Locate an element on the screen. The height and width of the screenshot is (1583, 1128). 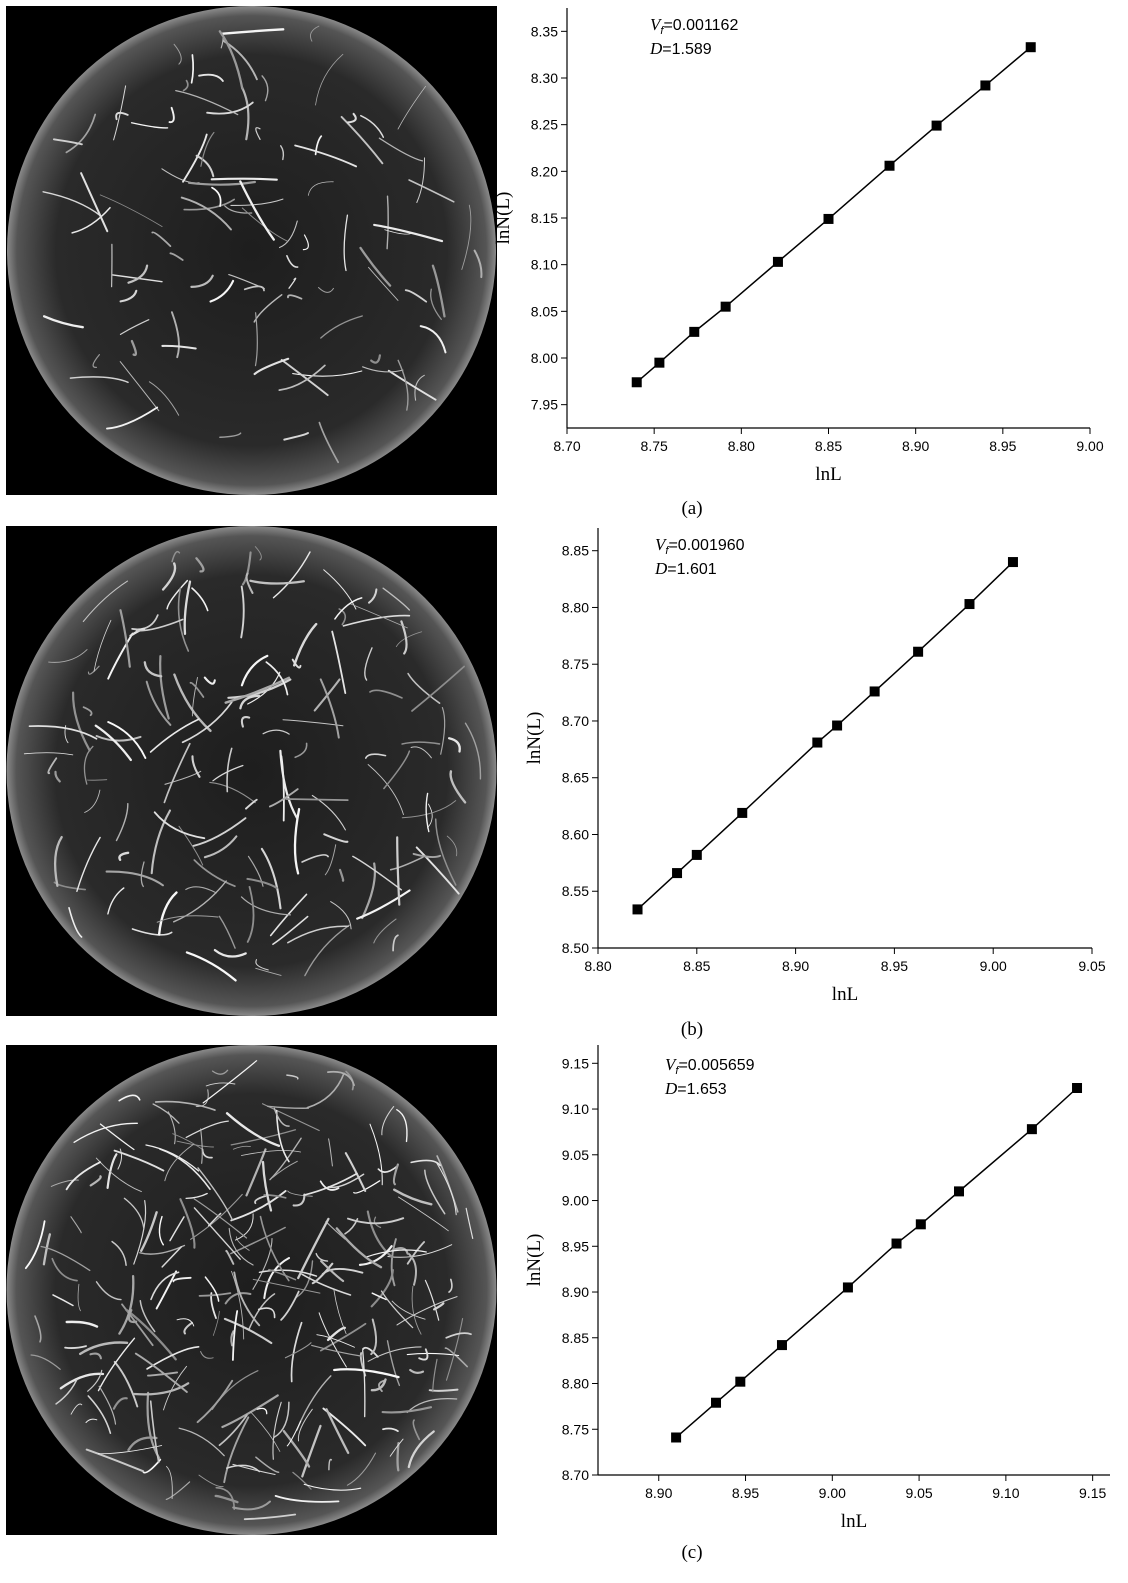
y-tick-label: 8.20 is located at coordinates (544, 171).